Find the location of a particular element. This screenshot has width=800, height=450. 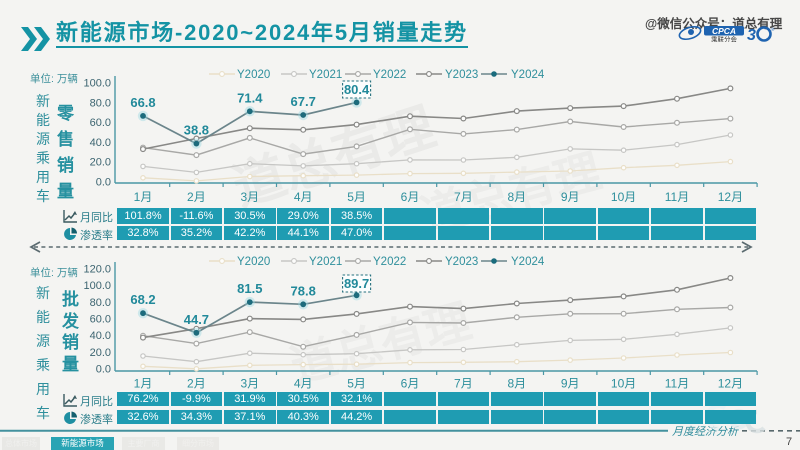

svg-text: CPCA is located at coordinates (724, 31).